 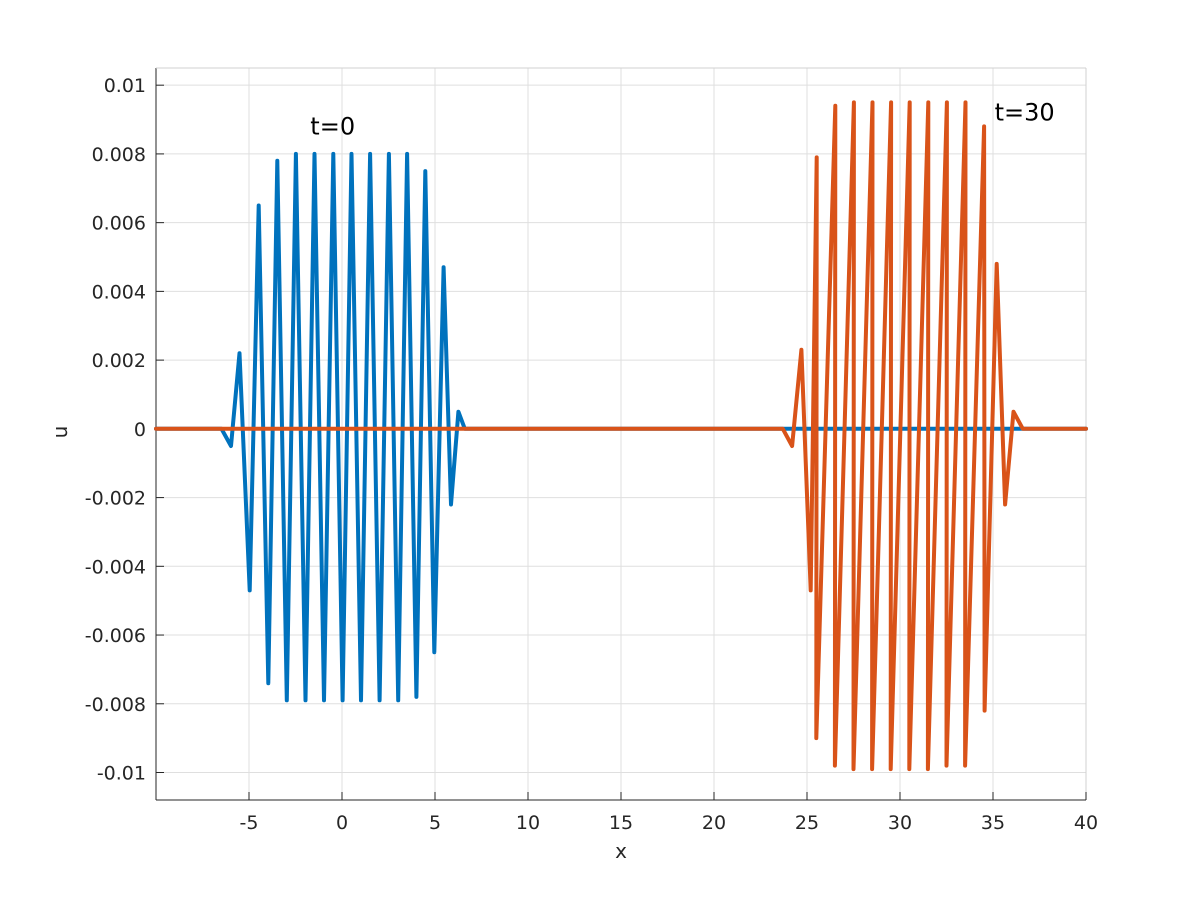 What do you see at coordinates (993, 823) in the screenshot?
I see `x-tick-label: 35` at bounding box center [993, 823].